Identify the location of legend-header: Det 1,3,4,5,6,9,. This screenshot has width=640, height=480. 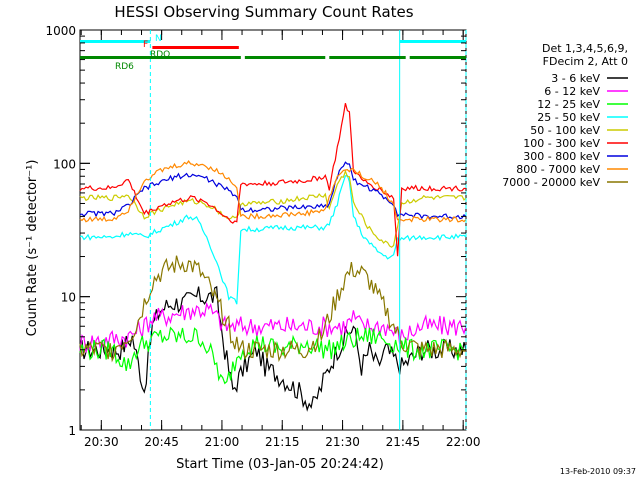
(585, 48).